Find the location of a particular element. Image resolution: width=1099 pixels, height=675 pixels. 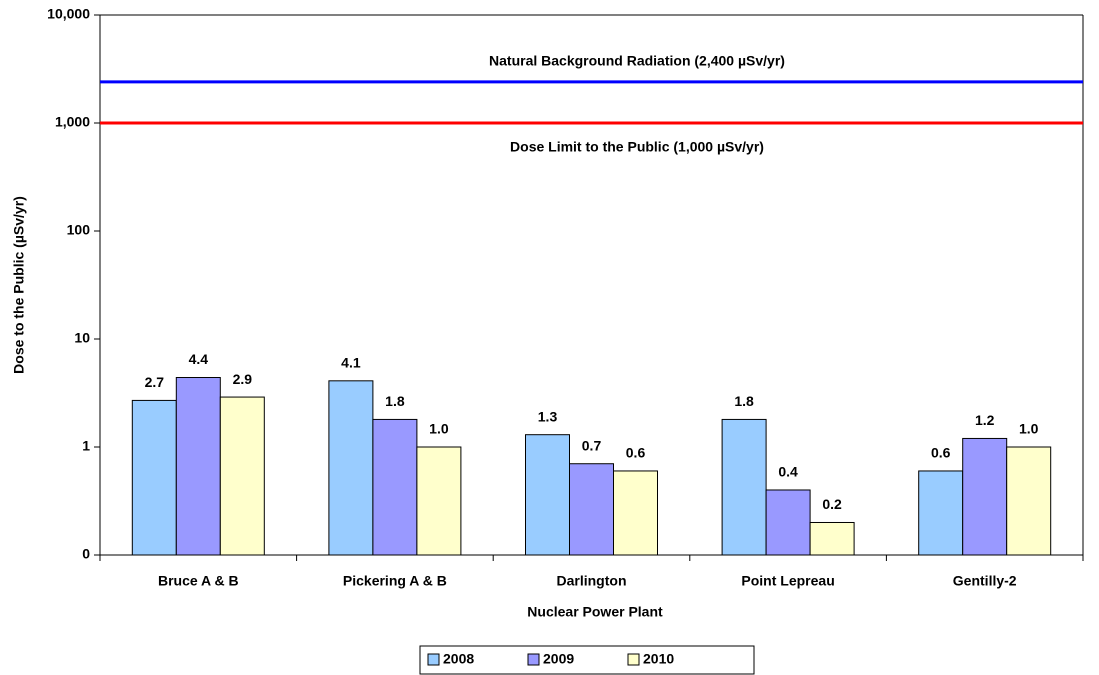

value-label: 1.3 is located at coordinates (548, 416).